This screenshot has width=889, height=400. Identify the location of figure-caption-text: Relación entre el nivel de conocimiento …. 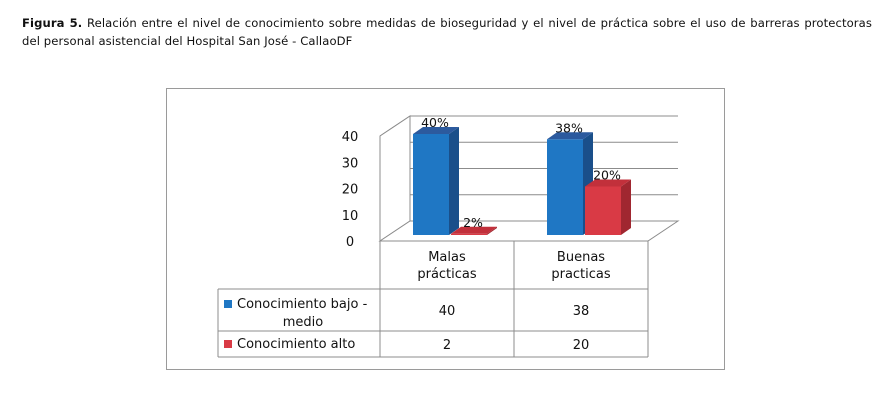
(447, 32).